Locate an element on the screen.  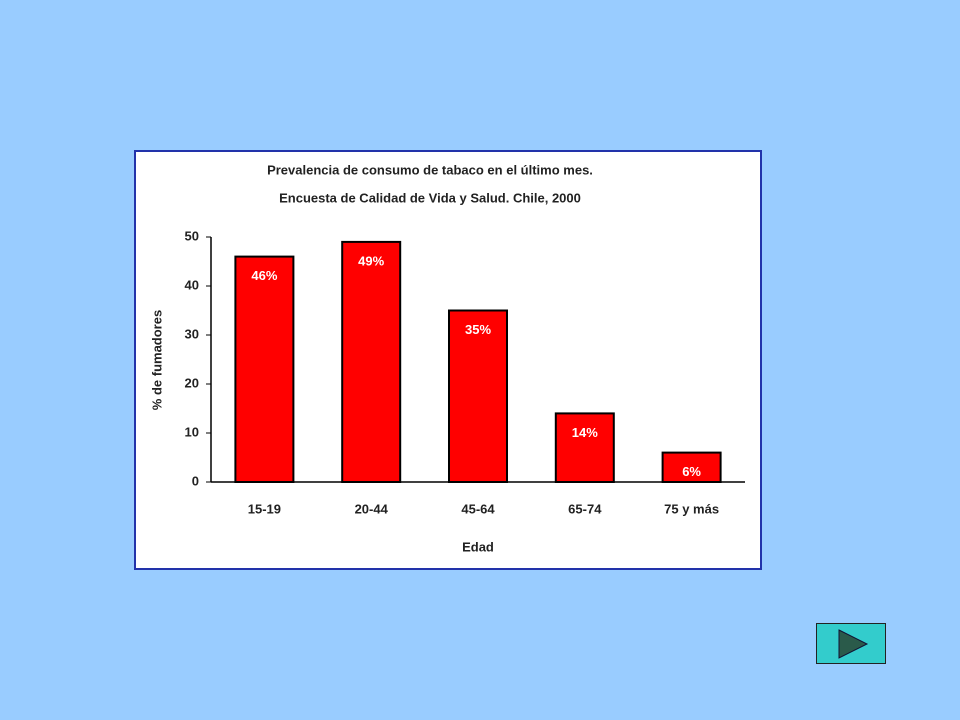
x-tick-label: 65-74 is located at coordinates (585, 508).